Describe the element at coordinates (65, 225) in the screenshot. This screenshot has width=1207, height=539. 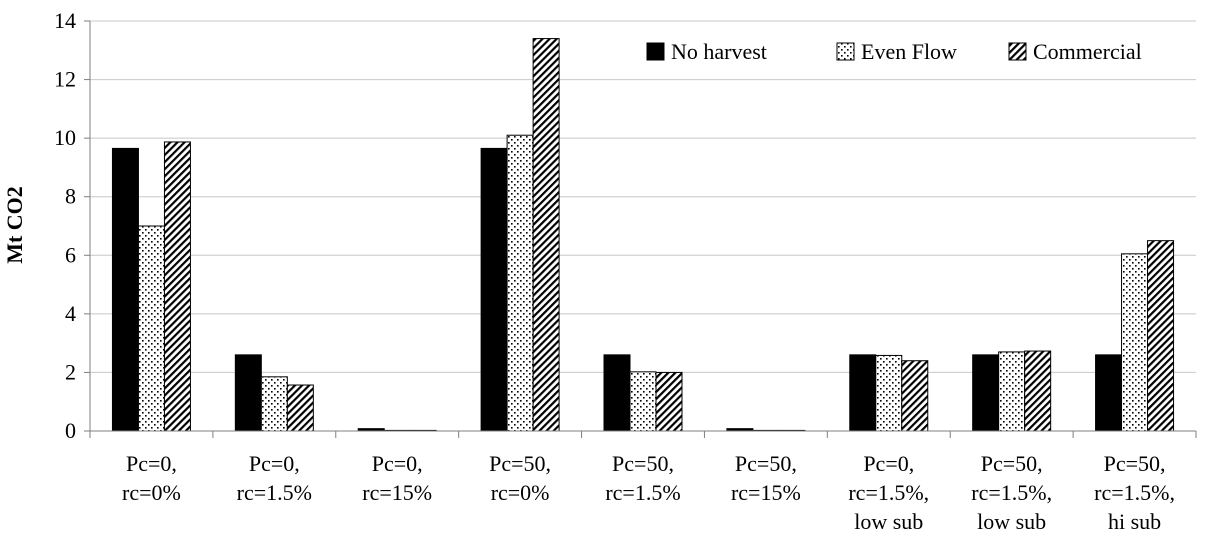
I see `y-tick-labels: 0 2 4 6 8 10 12 14` at that location.